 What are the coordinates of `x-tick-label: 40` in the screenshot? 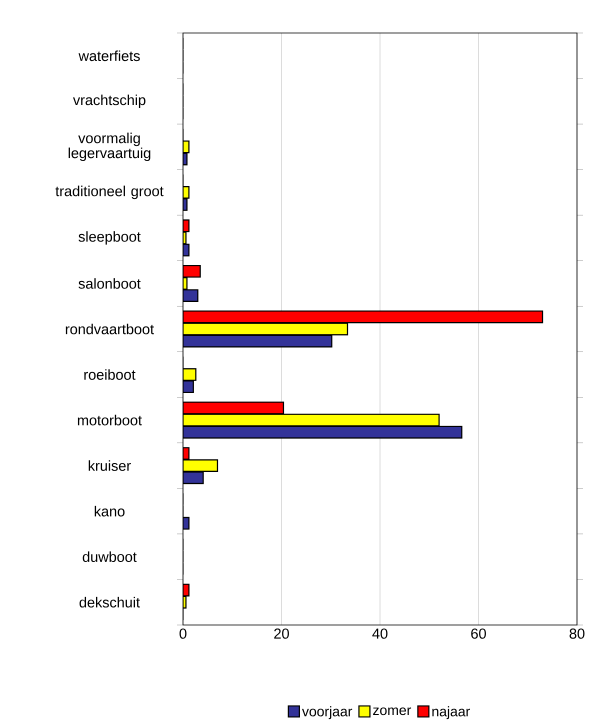 It's located at (380, 633).